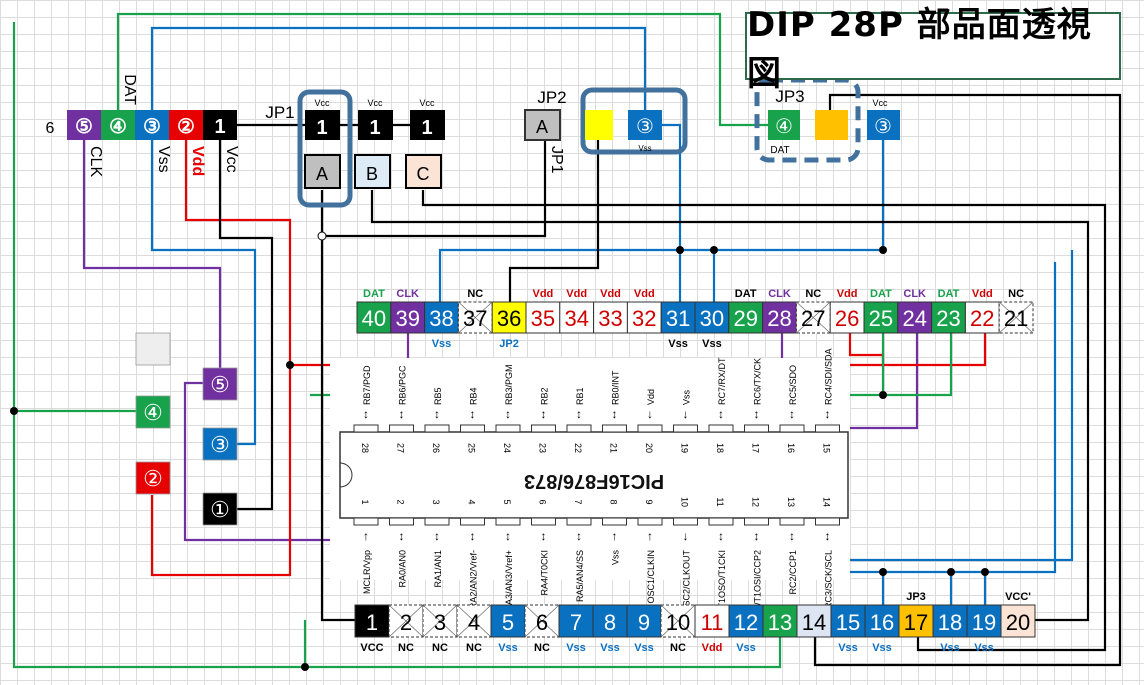 Image resolution: width=1144 pixels, height=685 pixels. I want to click on test-pad-6: ①, so click(220, 509).